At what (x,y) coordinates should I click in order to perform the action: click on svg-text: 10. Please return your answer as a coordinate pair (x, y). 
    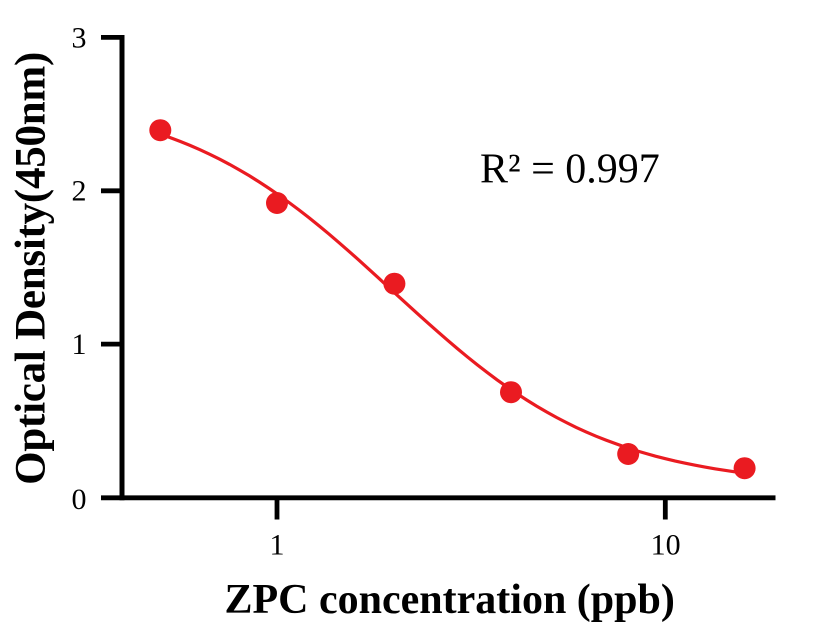
    Looking at the image, I should click on (666, 544).